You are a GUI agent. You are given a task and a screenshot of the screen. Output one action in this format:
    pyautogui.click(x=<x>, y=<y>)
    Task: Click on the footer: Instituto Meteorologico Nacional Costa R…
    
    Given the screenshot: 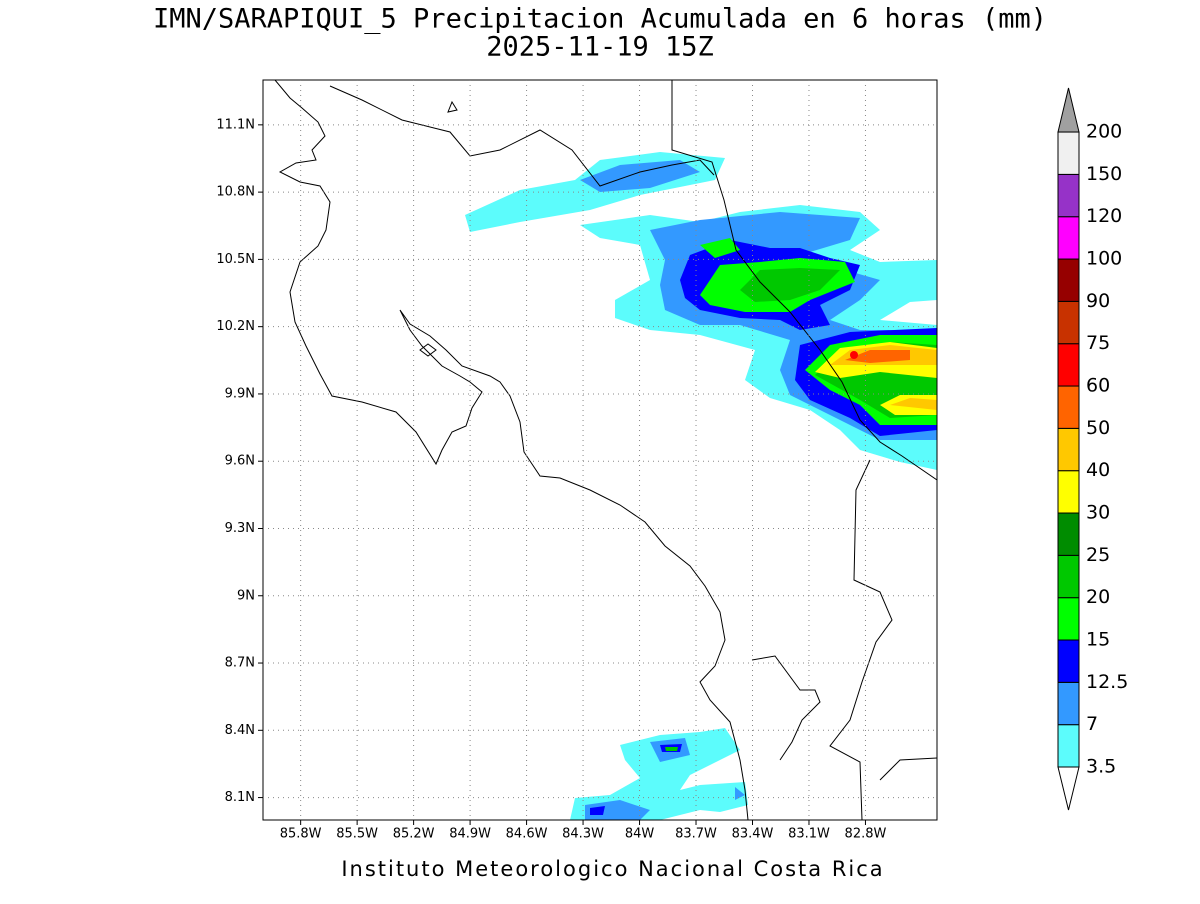 What is the action you would take?
    pyautogui.click(x=612, y=869)
    